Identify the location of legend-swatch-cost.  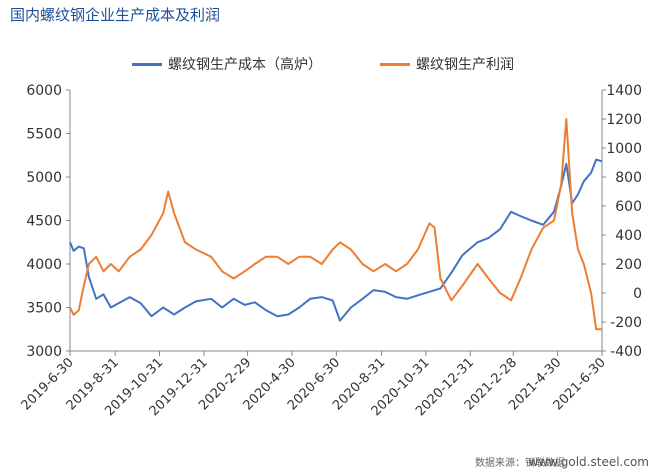
(147, 64).